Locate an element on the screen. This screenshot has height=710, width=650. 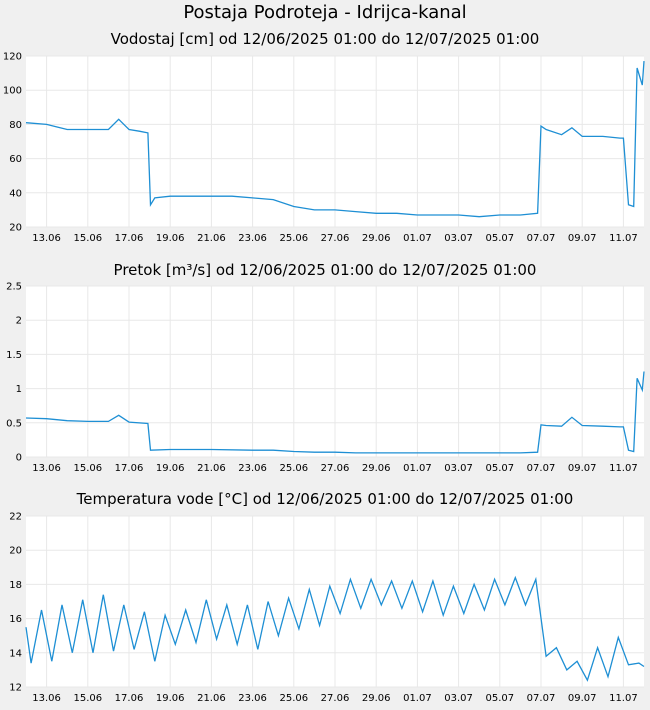
discharge-x-tick-label: 13.06 is located at coordinates (46, 468).